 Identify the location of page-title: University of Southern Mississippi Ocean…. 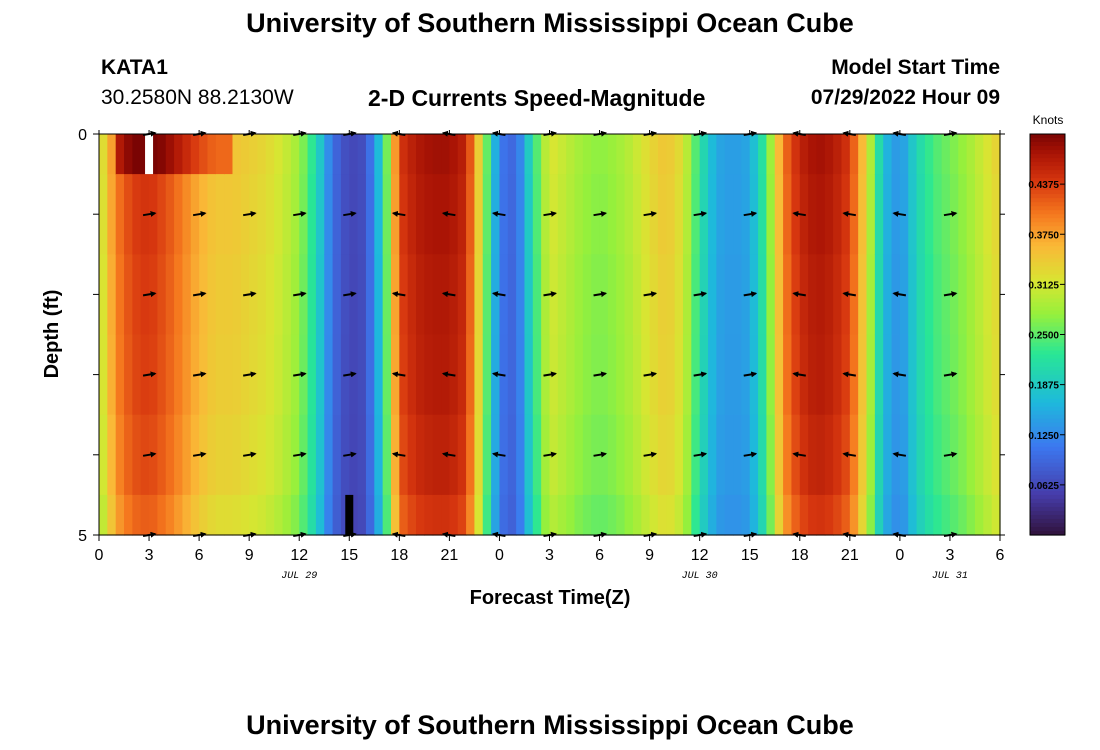
(550, 23).